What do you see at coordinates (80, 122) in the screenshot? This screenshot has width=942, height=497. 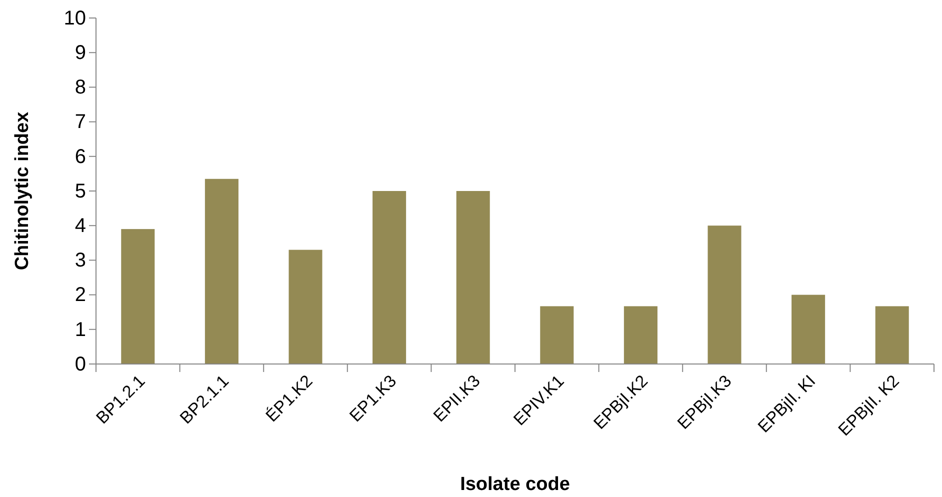 I see `y-tick-label: 7` at bounding box center [80, 122].